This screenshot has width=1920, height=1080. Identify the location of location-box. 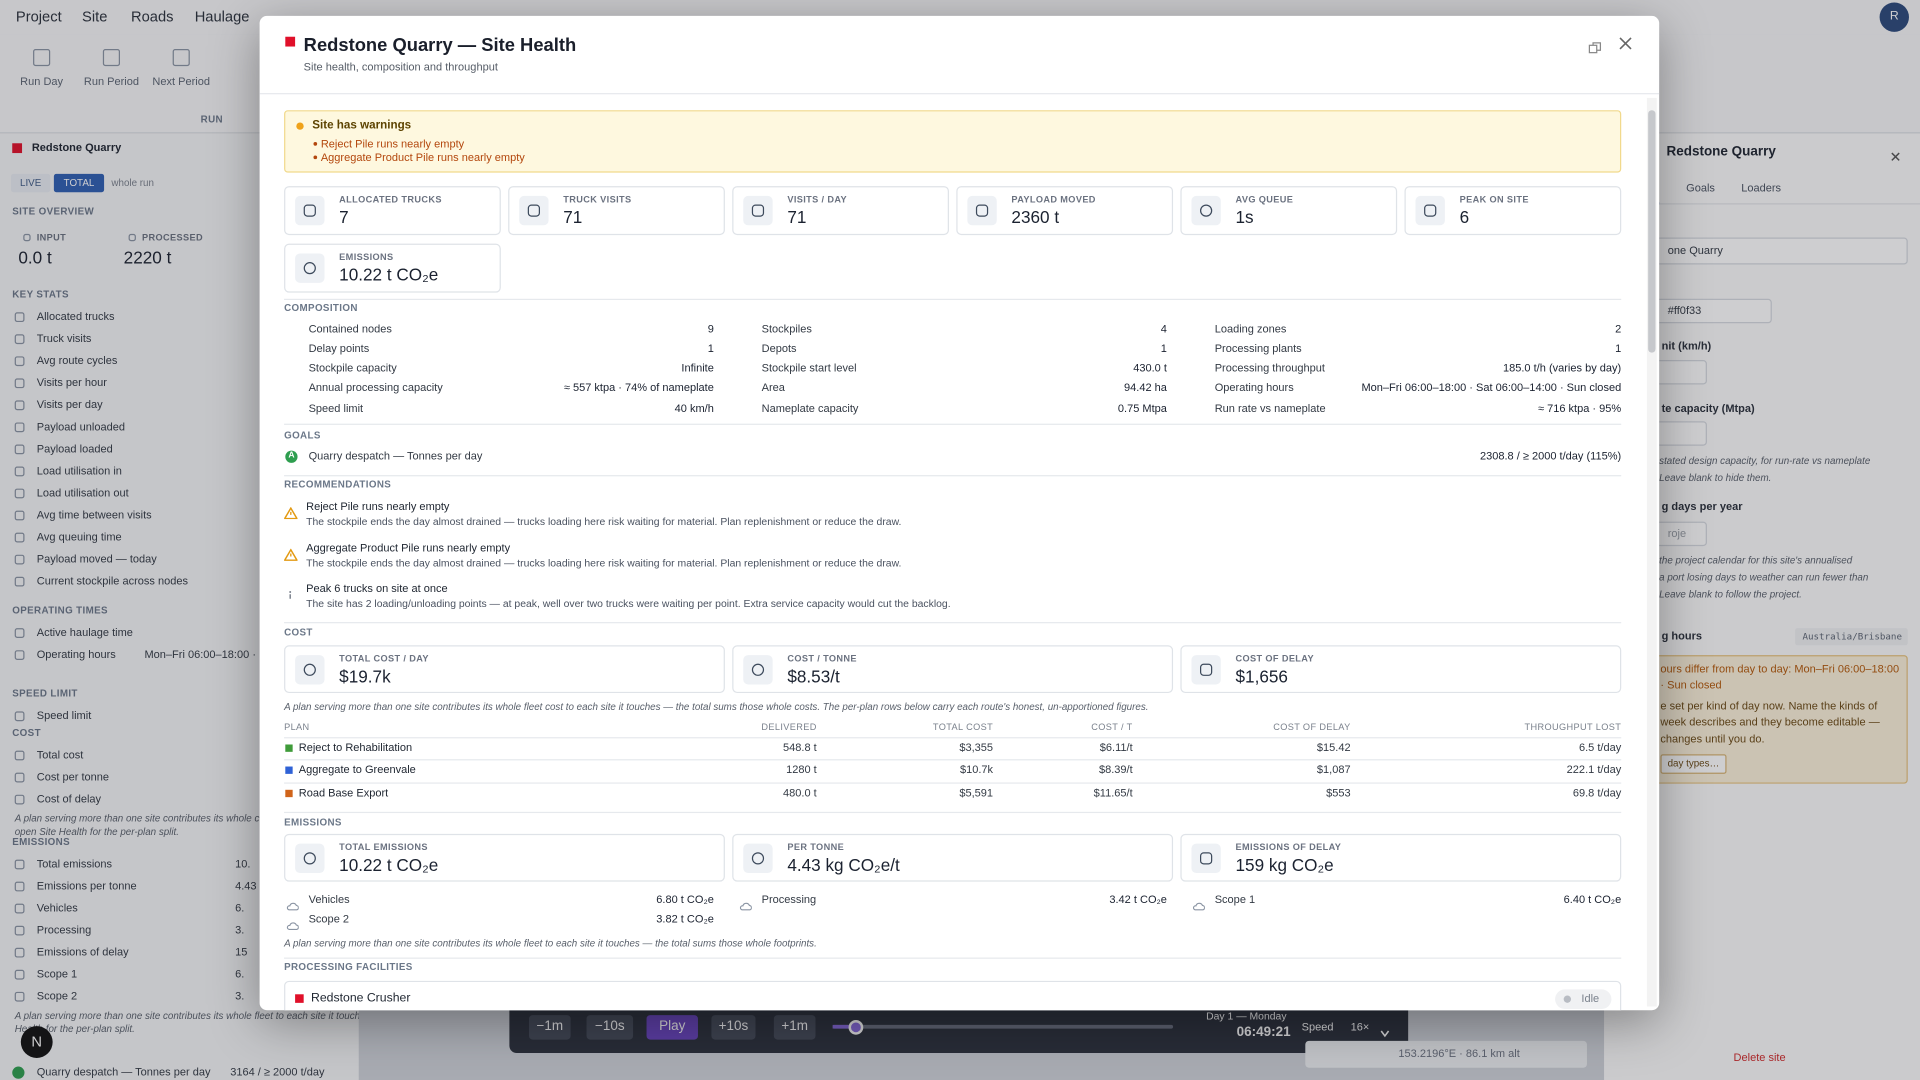
(1446, 1054).